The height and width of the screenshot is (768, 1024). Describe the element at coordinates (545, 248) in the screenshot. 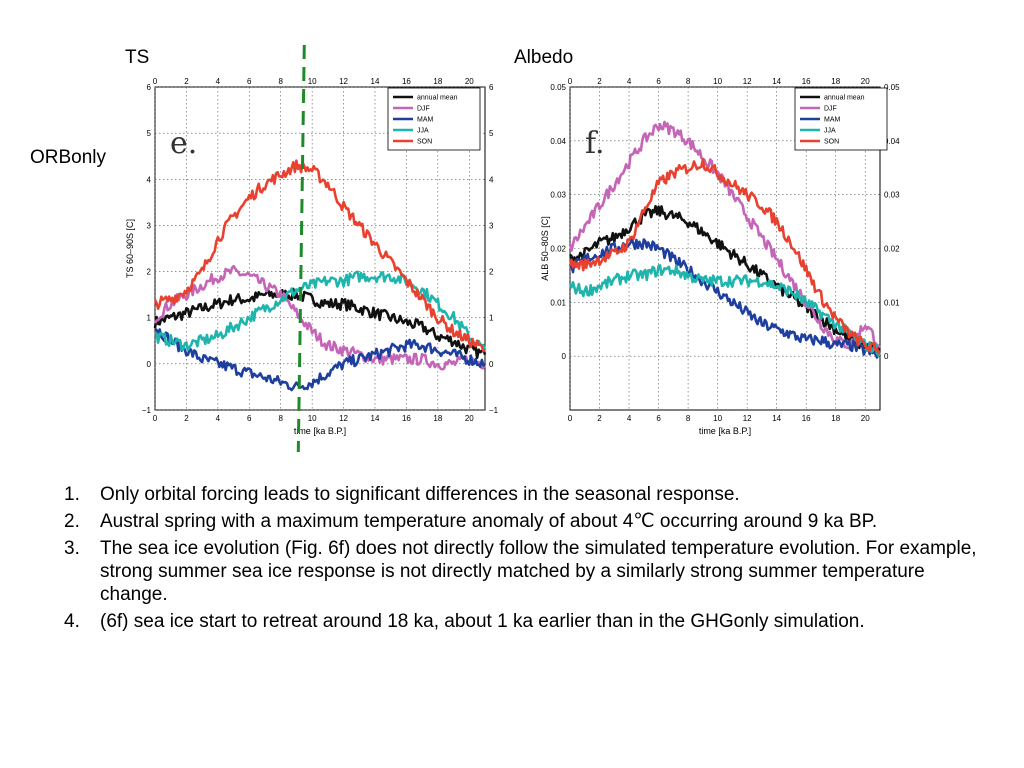

I see `y-axis-title: ALB 50–80S [C]` at that location.